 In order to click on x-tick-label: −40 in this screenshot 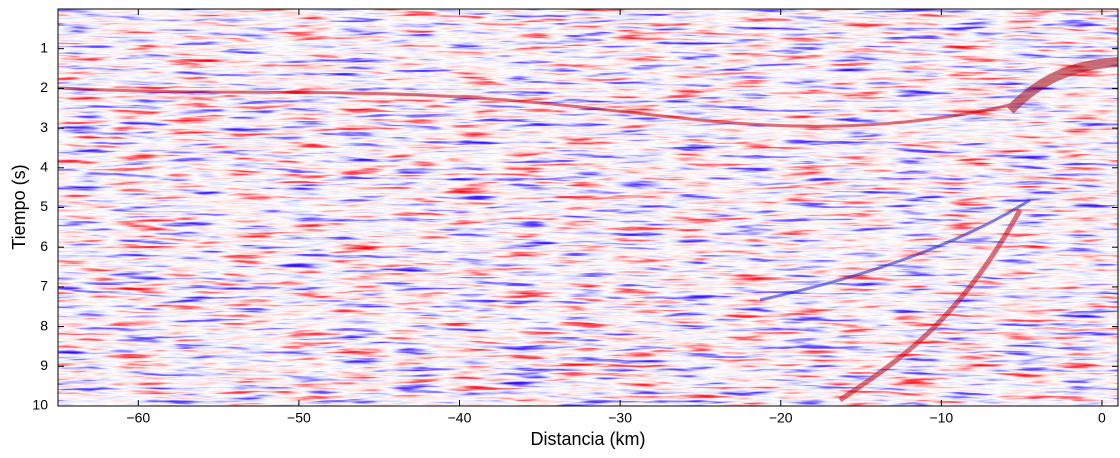, I will do `click(460, 418)`.